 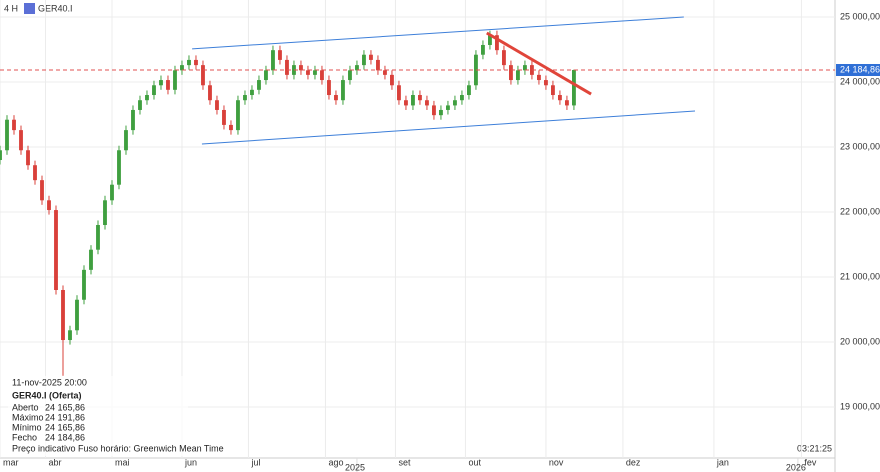 What do you see at coordinates (814, 448) in the screenshot?
I see `clock: 03:21:25` at bounding box center [814, 448].